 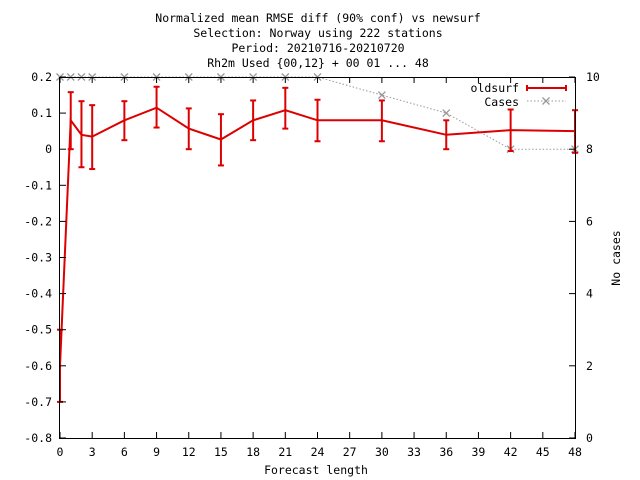 I want to click on y2-axis-label: No cases, so click(x=616, y=257).